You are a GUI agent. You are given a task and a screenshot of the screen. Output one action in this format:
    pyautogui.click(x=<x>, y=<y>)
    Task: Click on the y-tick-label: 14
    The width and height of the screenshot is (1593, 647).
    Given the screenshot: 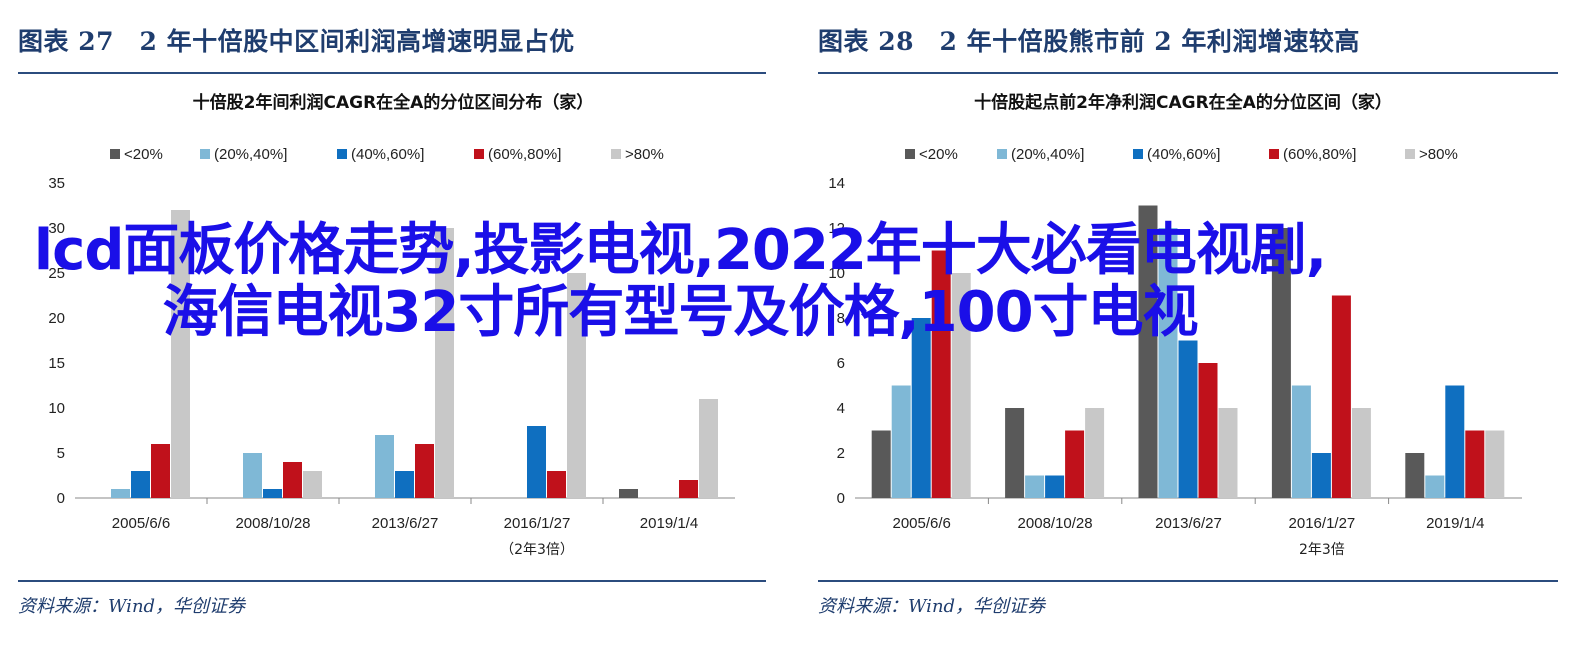 What is the action you would take?
    pyautogui.click(x=836, y=183)
    